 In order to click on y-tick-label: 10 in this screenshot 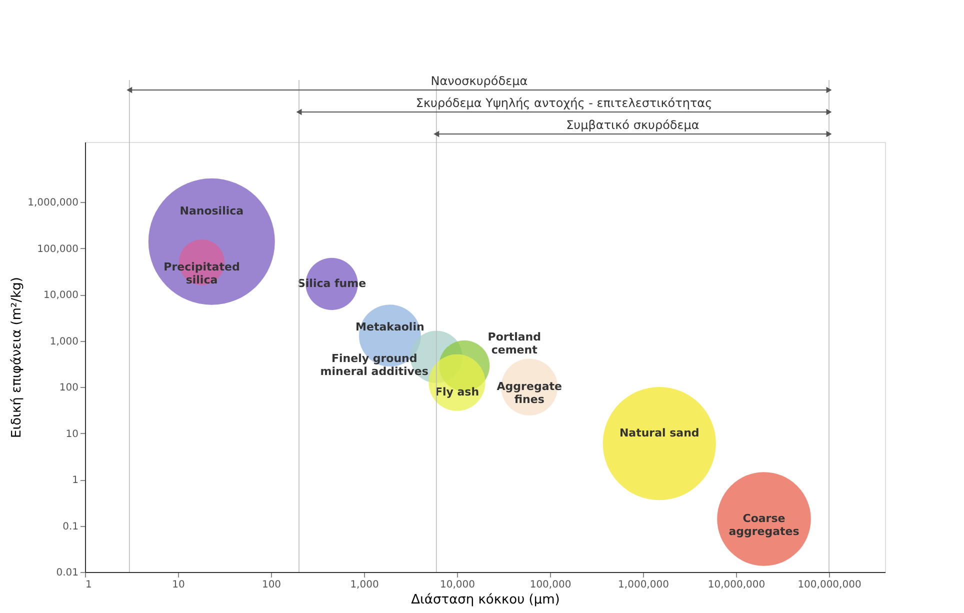, I will do `click(72, 434)`.